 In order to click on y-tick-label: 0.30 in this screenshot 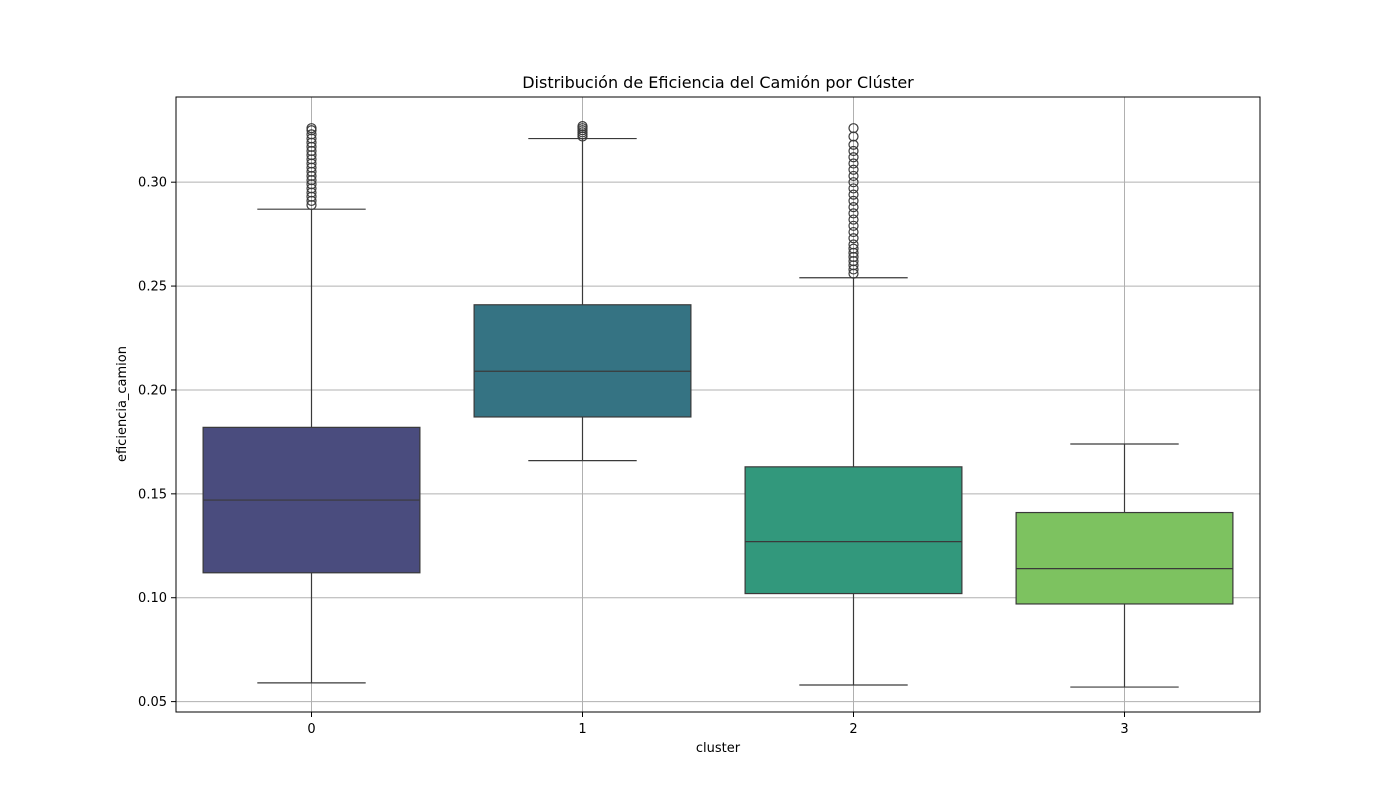, I will do `click(152, 183)`.